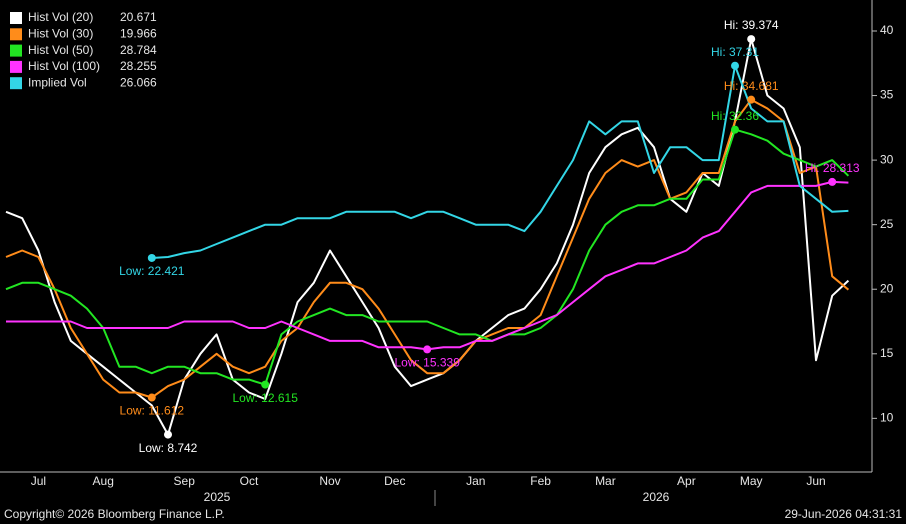 This screenshot has width=906, height=524. Describe the element at coordinates (887, 418) in the screenshot. I see `y-tick-label: 10` at that location.